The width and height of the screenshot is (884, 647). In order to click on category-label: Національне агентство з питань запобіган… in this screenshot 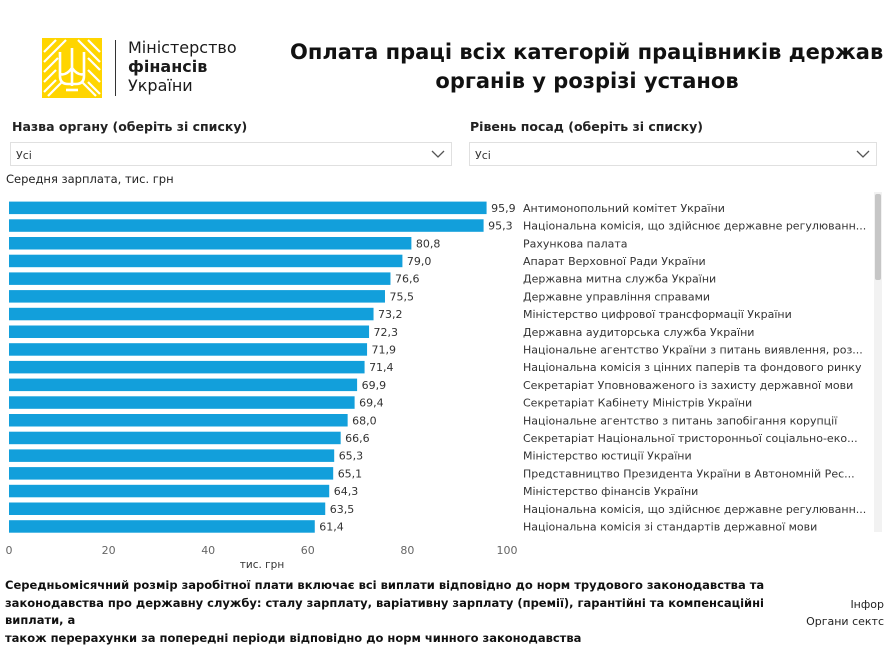, I will do `click(680, 420)`.